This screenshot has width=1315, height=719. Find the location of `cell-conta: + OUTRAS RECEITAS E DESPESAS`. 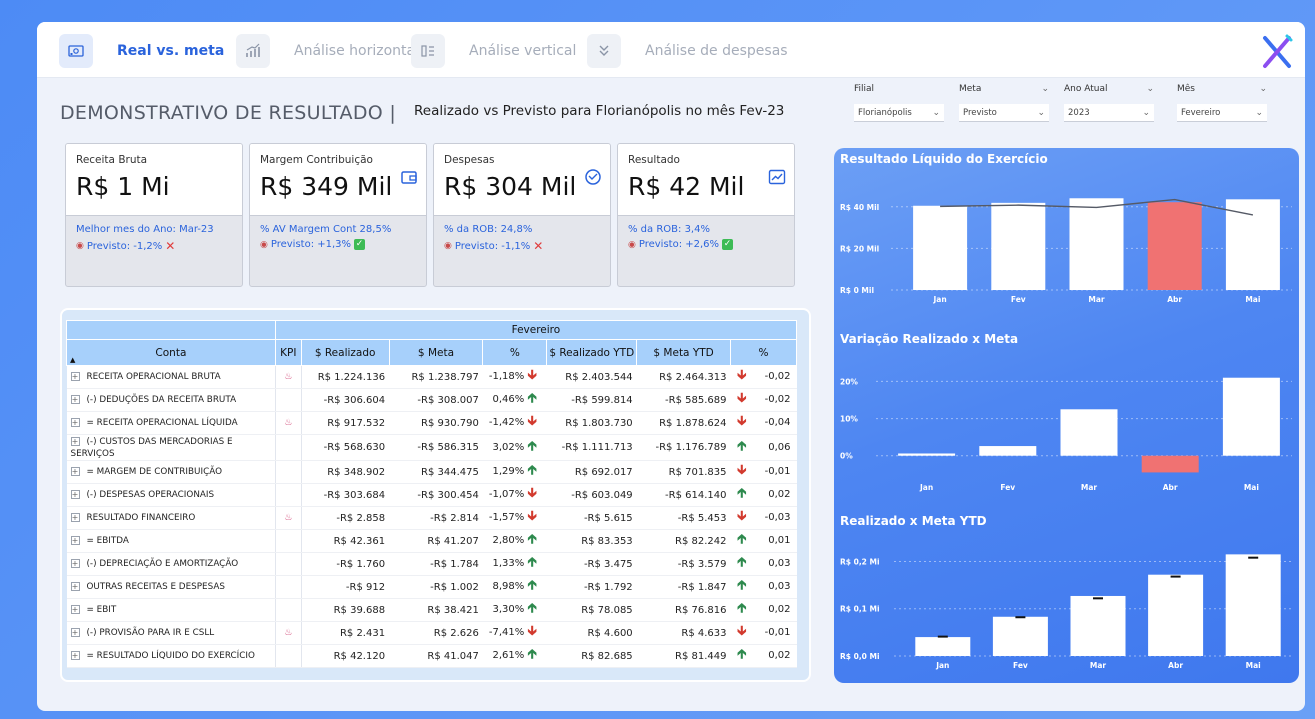

cell-conta: + OUTRAS RECEITAS E DESPESAS is located at coordinates (171, 587).